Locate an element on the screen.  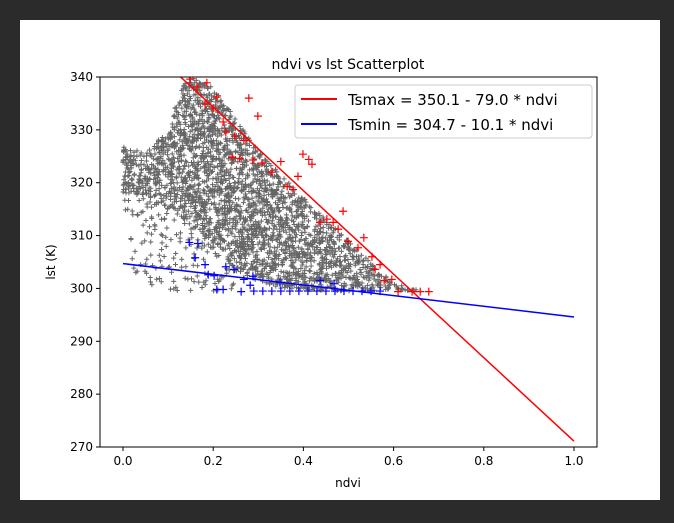
y-tick-label: 300 is located at coordinates (81, 288).